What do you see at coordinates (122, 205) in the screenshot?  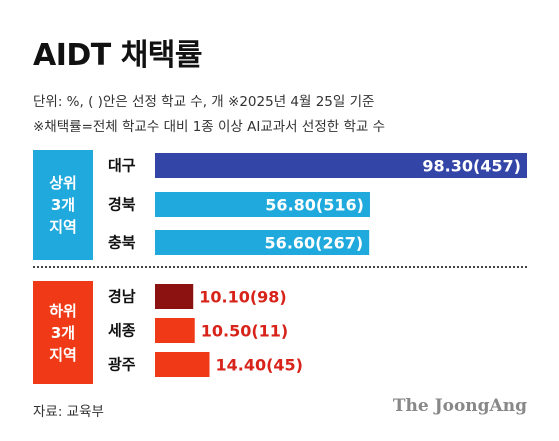 I see `category-label: 경북` at bounding box center [122, 205].